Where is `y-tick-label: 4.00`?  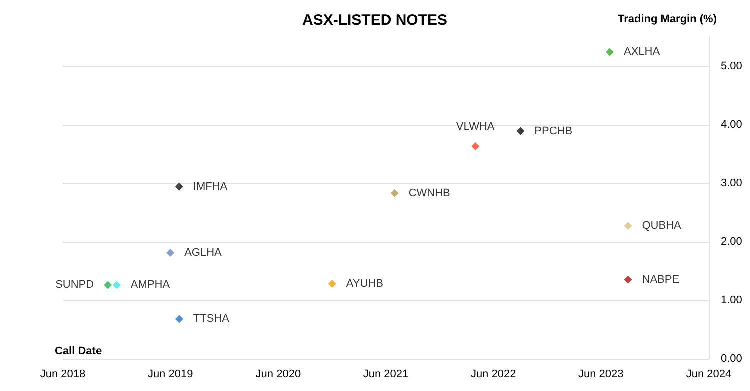 y-tick-label: 4.00 is located at coordinates (731, 124).